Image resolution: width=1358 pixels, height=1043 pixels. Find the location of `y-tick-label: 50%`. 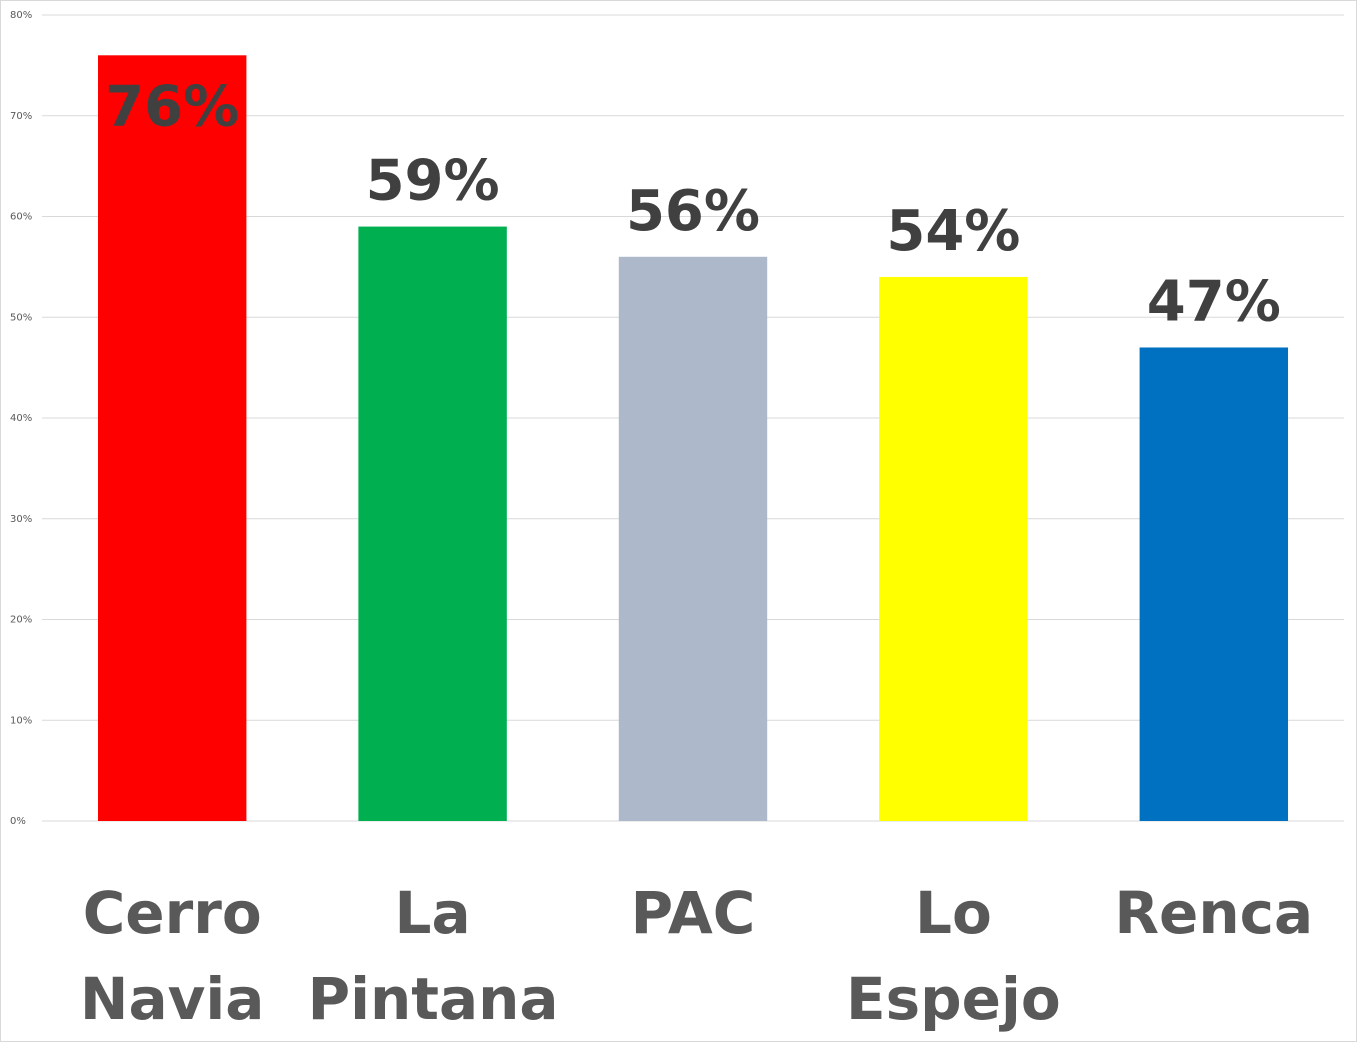

y-tick-label: 50% is located at coordinates (21, 317).